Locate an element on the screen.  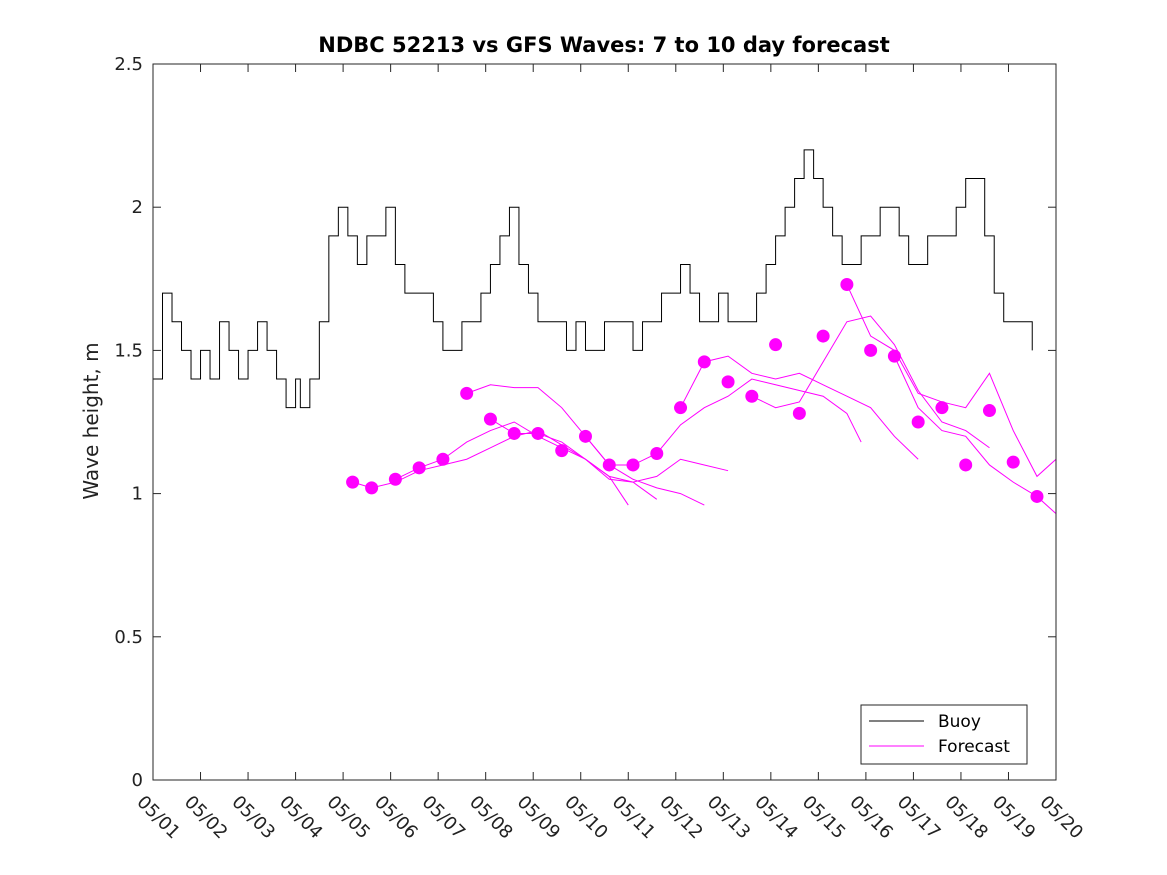
y-axis-label: Wave height, m is located at coordinates (91, 420).